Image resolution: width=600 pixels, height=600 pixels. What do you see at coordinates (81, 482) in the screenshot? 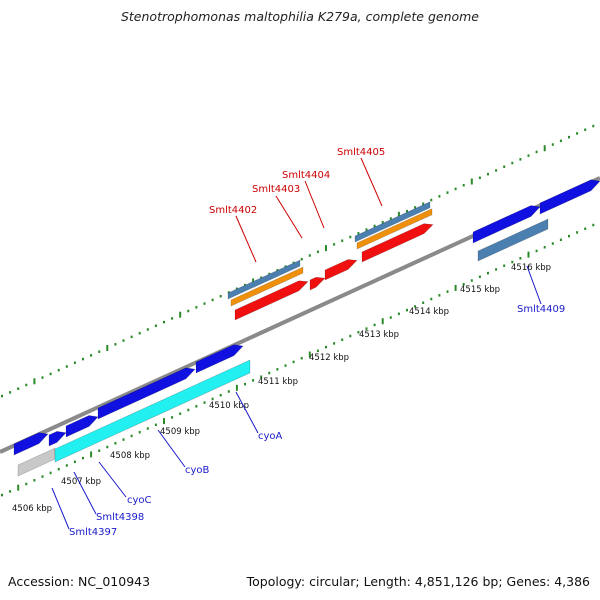
I see `scale-label: 4507 kbp` at bounding box center [81, 482].